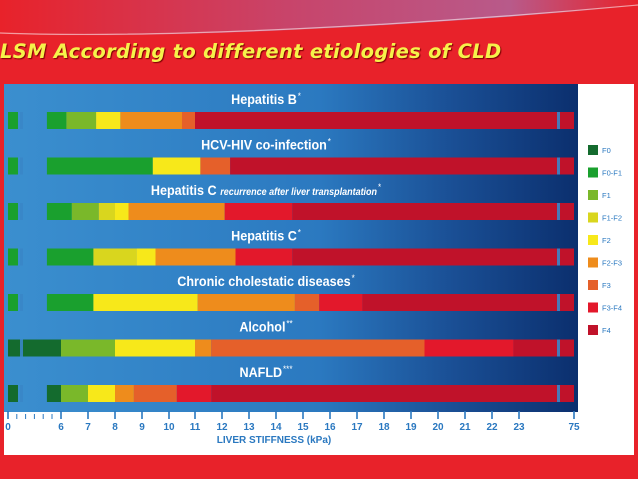 Image resolution: width=638 pixels, height=479 pixels. What do you see at coordinates (519, 427) in the screenshot?
I see `x-tick-label: 23` at bounding box center [519, 427].